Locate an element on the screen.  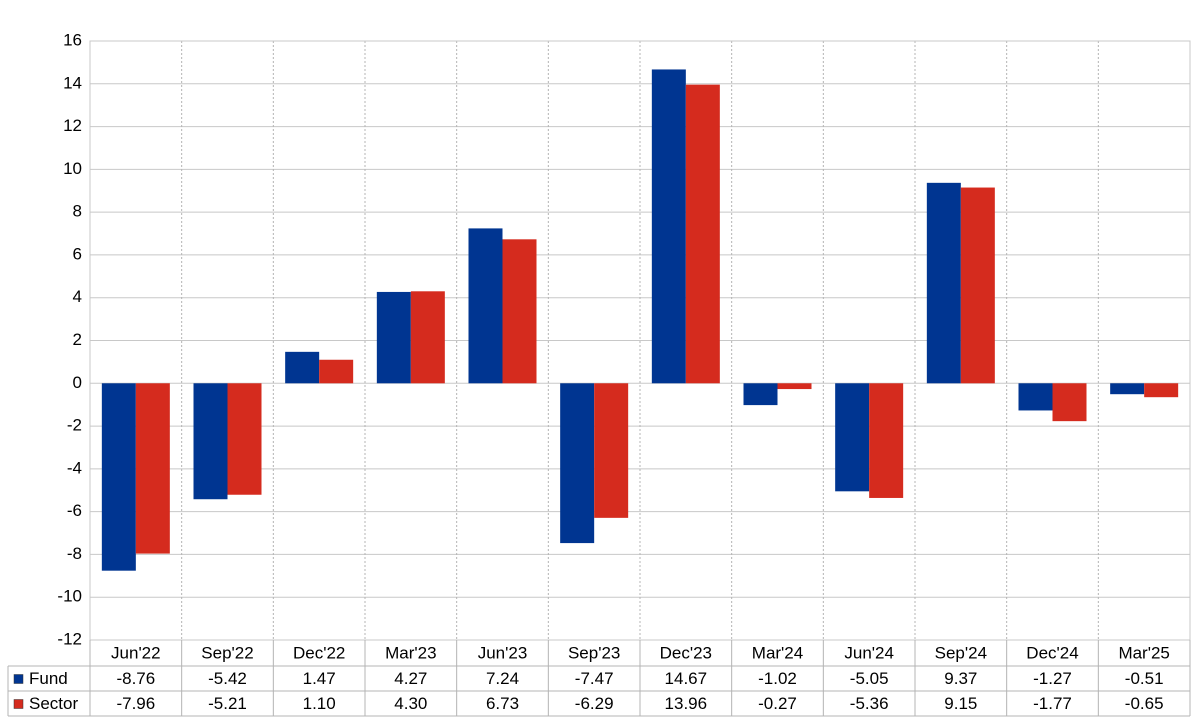
value-label: -0.27 is located at coordinates (777, 703).